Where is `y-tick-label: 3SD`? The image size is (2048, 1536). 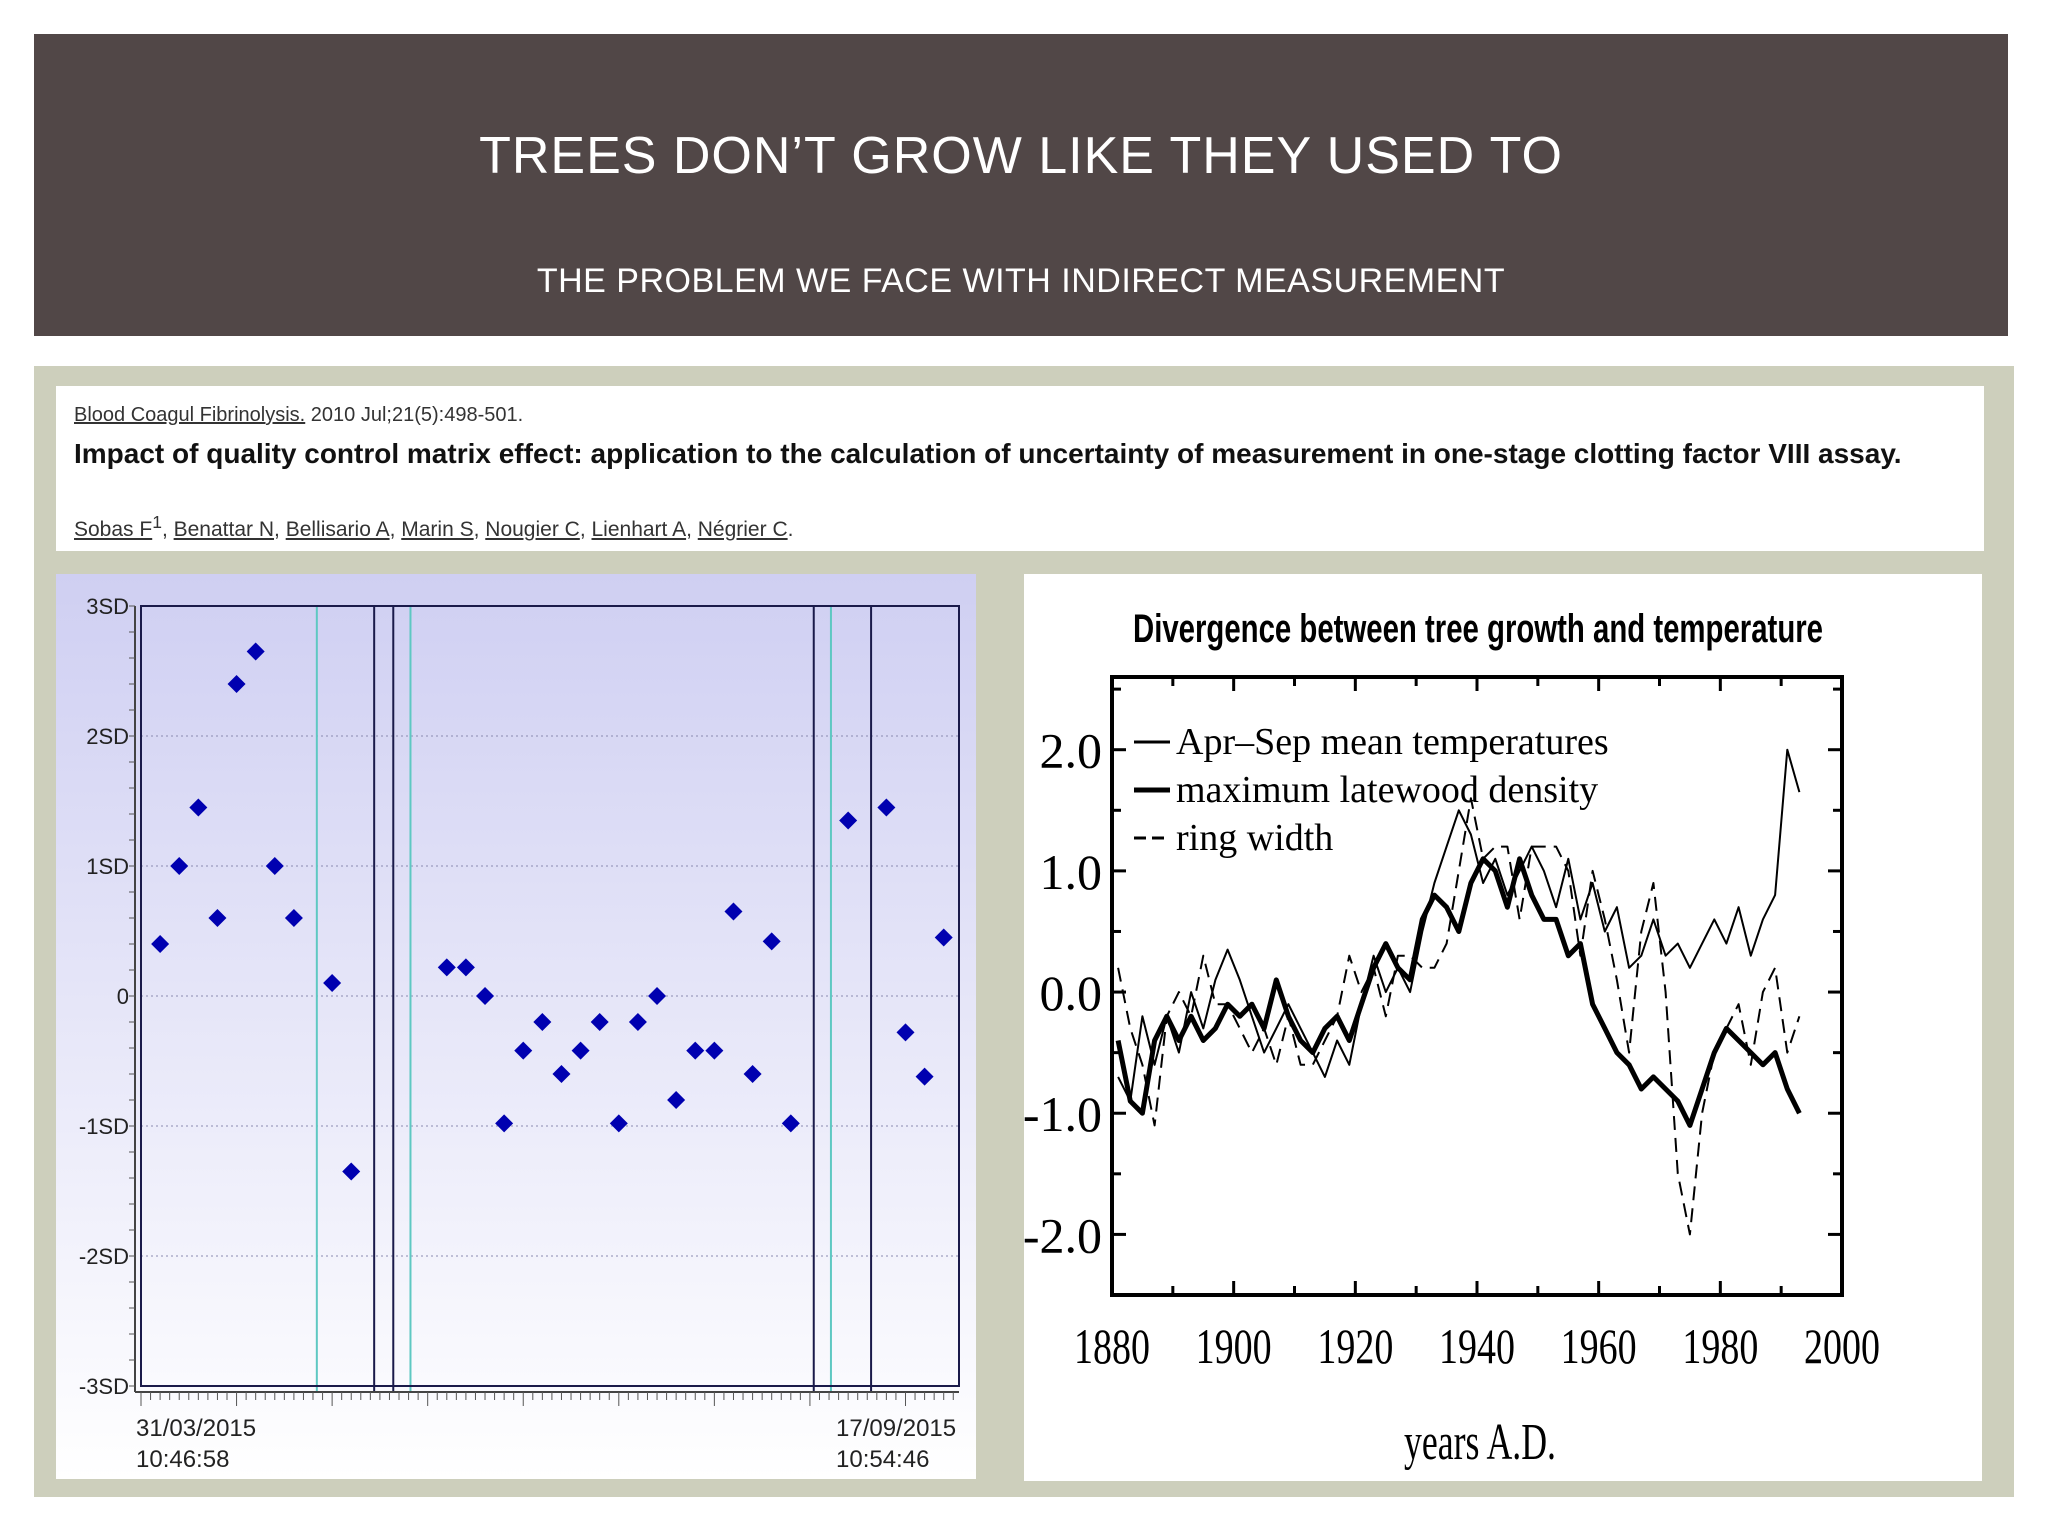 y-tick-label: 3SD is located at coordinates (107, 606).